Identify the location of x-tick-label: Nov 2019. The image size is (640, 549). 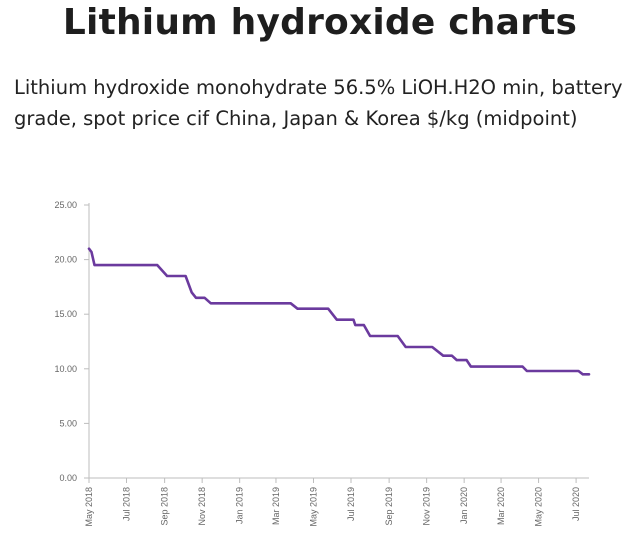
(427, 506).